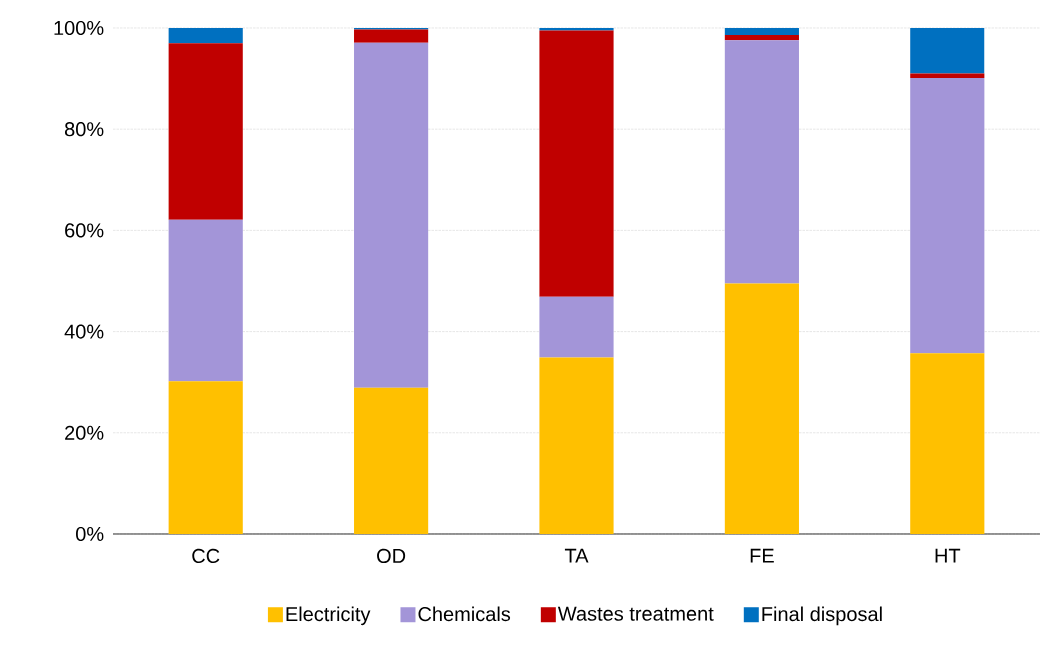 The height and width of the screenshot is (652, 1044). Describe the element at coordinates (464, 614) in the screenshot. I see `legend-label: Chemicals` at that location.